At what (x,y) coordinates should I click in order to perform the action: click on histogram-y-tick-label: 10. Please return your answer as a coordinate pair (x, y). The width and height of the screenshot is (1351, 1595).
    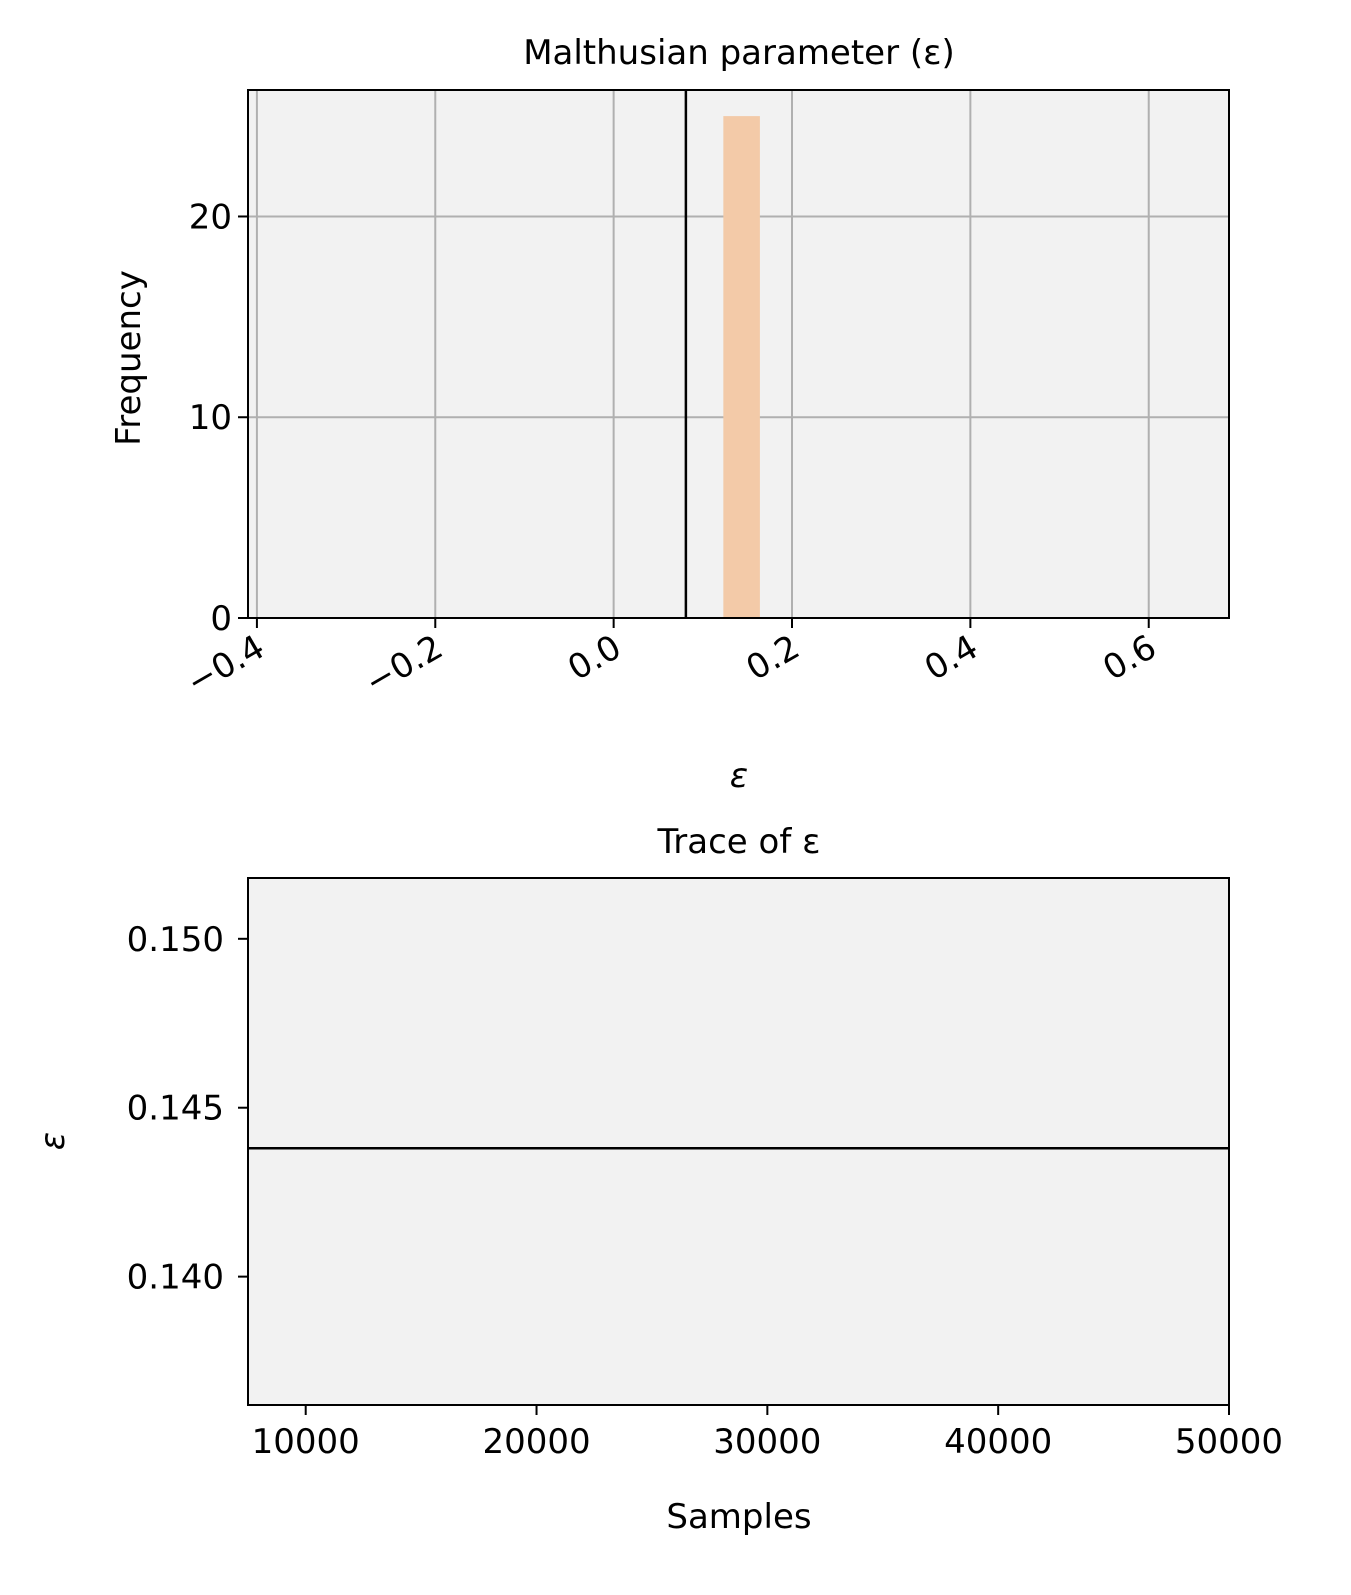
    Looking at the image, I should click on (210, 418).